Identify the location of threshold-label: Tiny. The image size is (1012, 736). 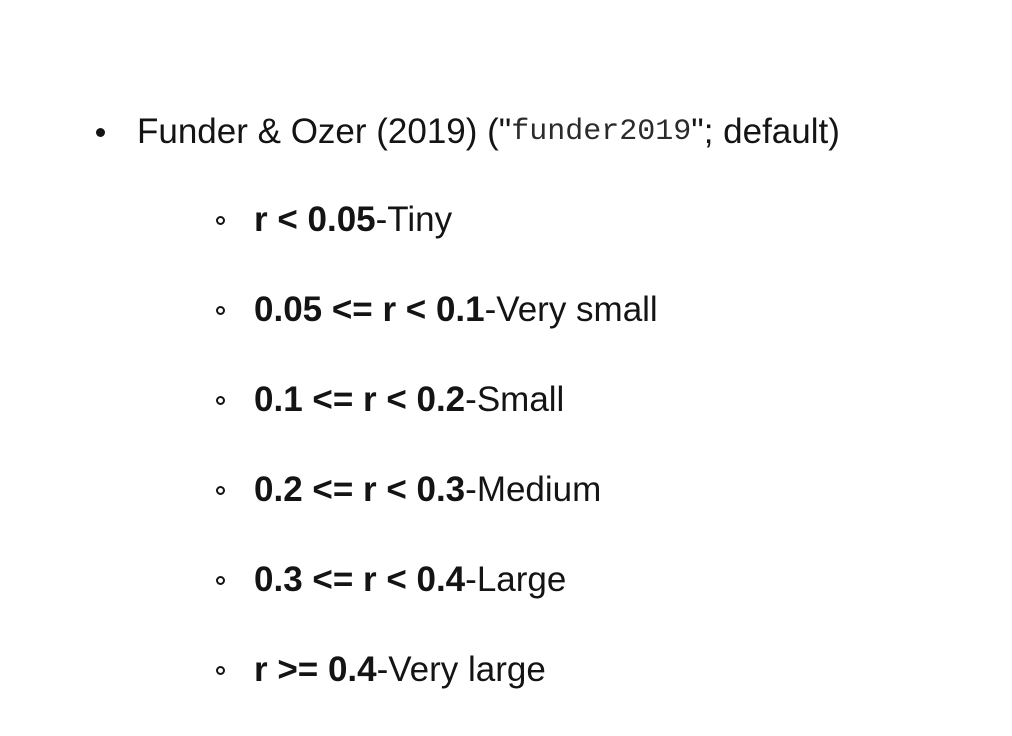
(420, 219).